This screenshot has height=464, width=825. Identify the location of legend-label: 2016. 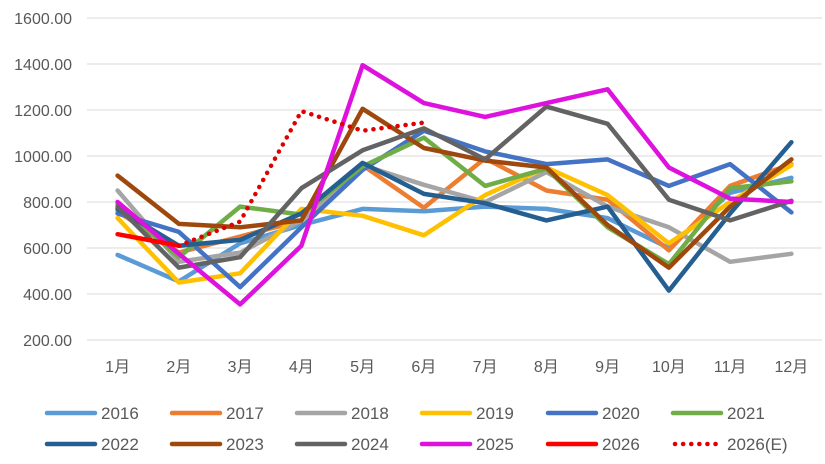
(120, 413).